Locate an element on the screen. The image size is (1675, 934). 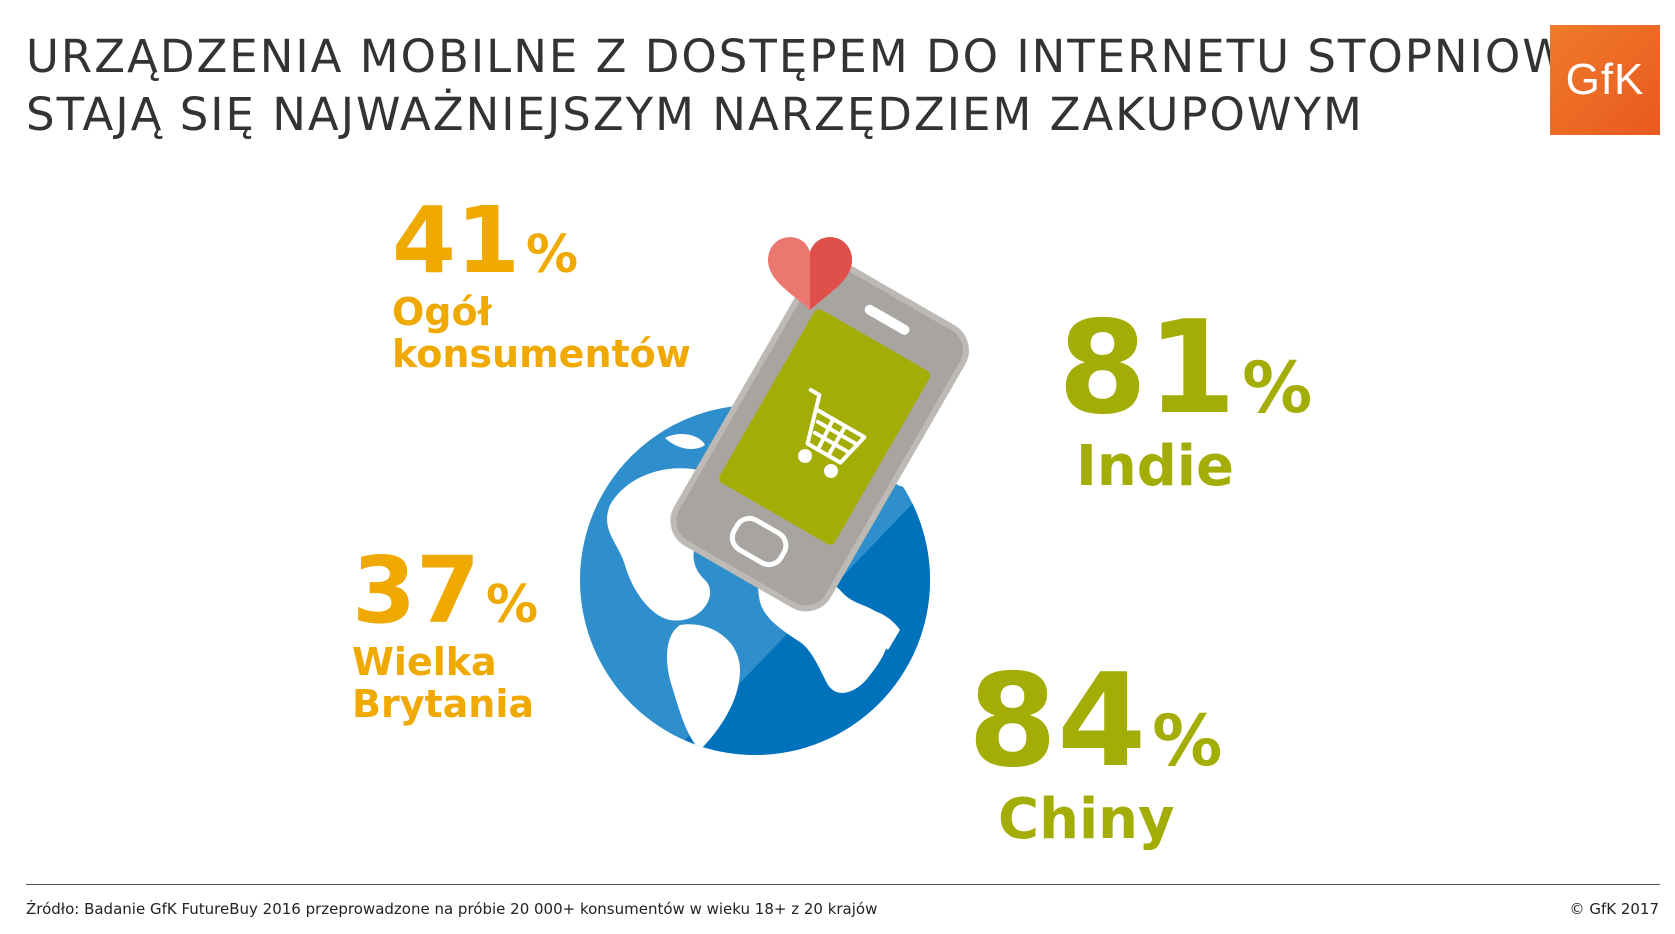
stat-india: 81 % Indie is located at coordinates (1185, 401).